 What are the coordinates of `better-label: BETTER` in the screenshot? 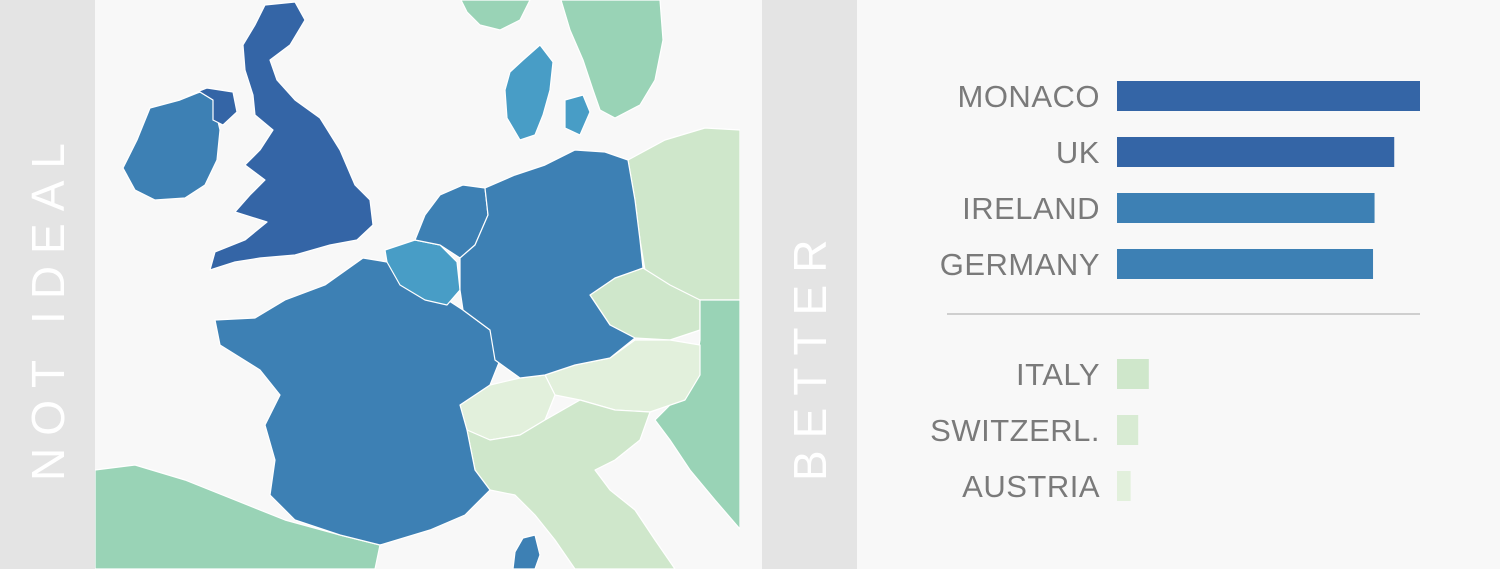 It's located at (809, 354).